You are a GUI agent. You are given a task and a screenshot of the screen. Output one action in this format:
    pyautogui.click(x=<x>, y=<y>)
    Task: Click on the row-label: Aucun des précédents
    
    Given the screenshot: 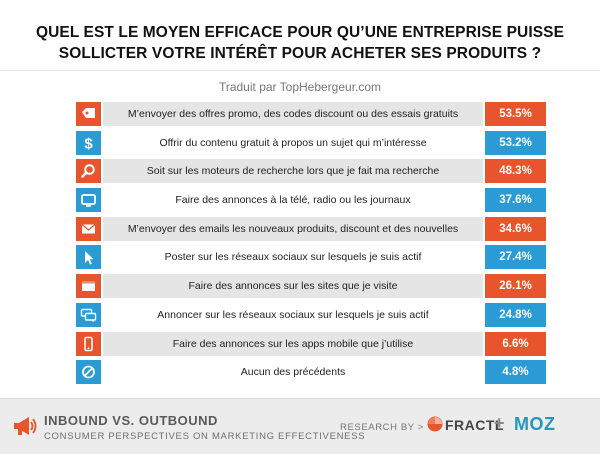 What is the action you would take?
    pyautogui.click(x=293, y=372)
    